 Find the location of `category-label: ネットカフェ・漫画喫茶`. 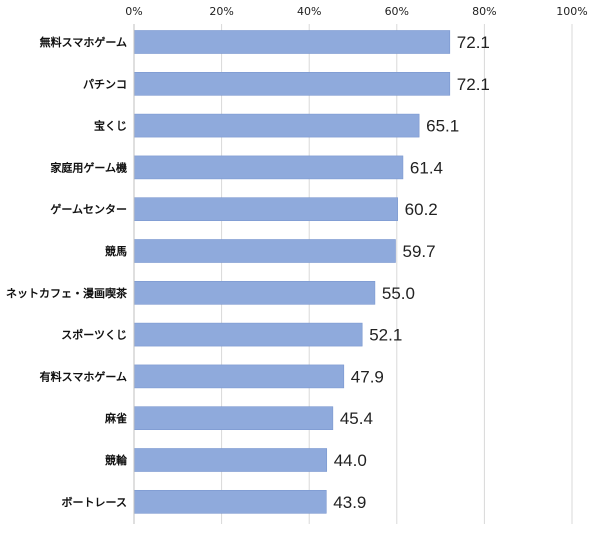

category-label: ネットカフェ・漫画喫茶 is located at coordinates (67, 293).